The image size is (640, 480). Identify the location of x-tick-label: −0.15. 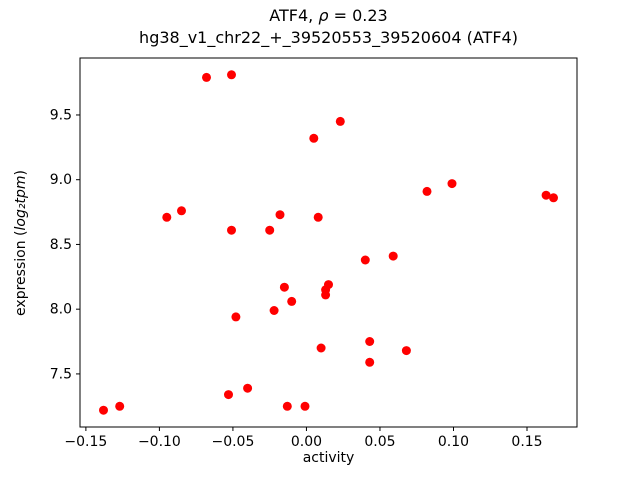
(85, 442).